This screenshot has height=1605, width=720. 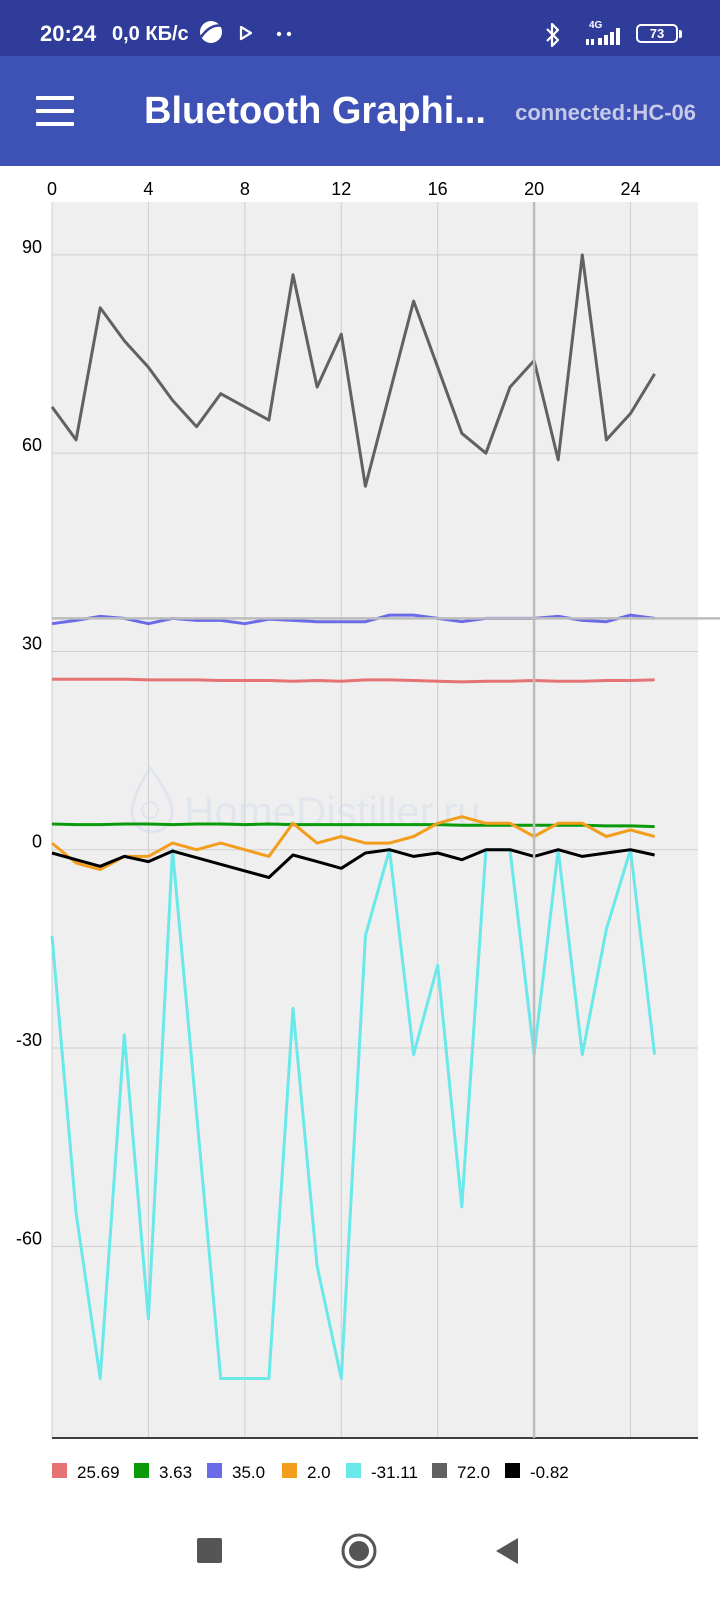 I want to click on circle-icon, so click(x=359, y=1551).